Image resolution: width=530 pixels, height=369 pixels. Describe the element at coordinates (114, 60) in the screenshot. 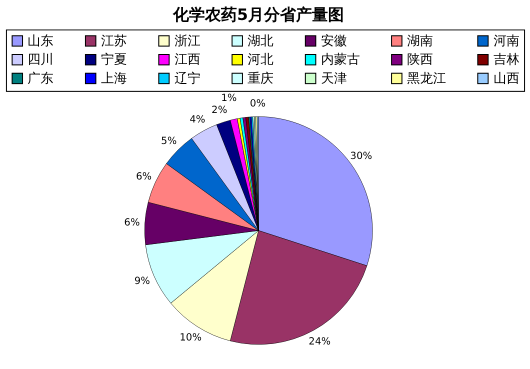

I see `legend-label: 宁夏` at that location.